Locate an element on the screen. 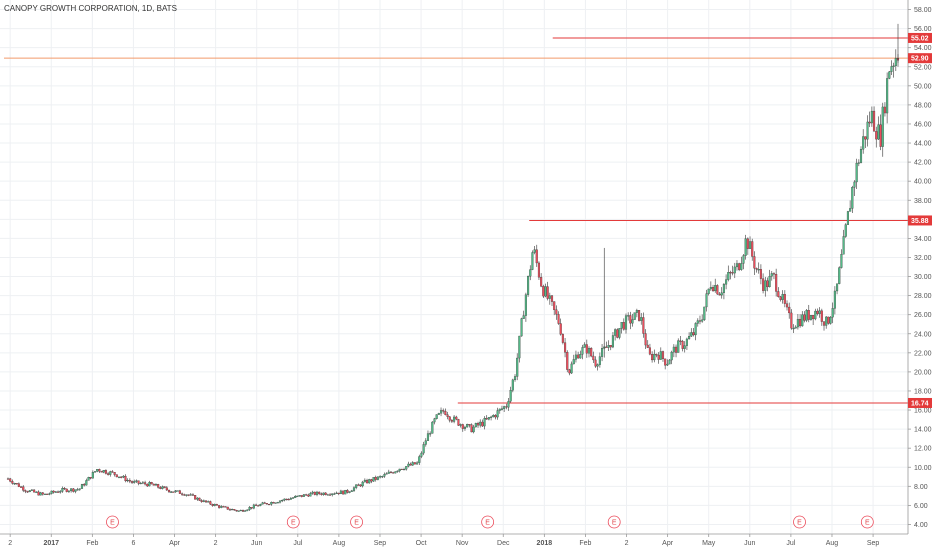  y-tick-label: 20.00 is located at coordinates (923, 372).